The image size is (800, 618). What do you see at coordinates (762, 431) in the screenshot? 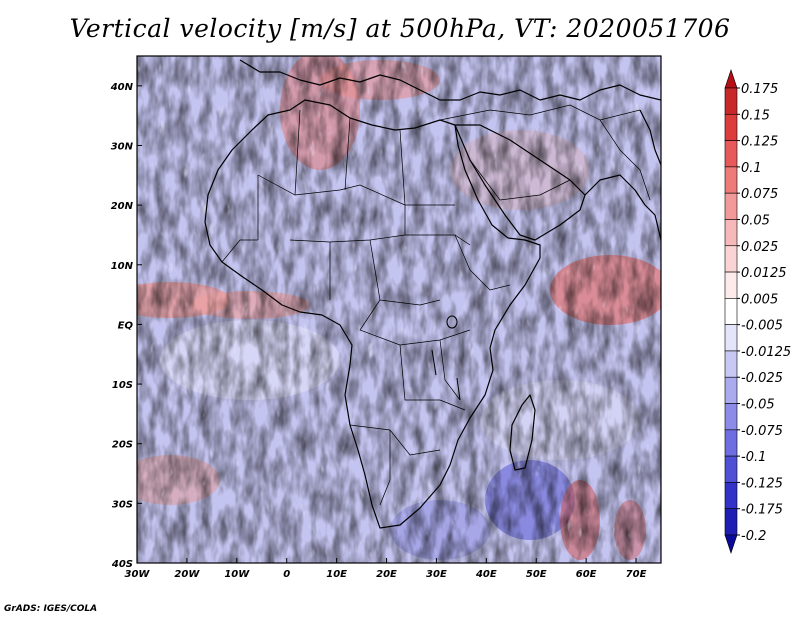
I see `colorbar-label: -0.075` at bounding box center [762, 431].